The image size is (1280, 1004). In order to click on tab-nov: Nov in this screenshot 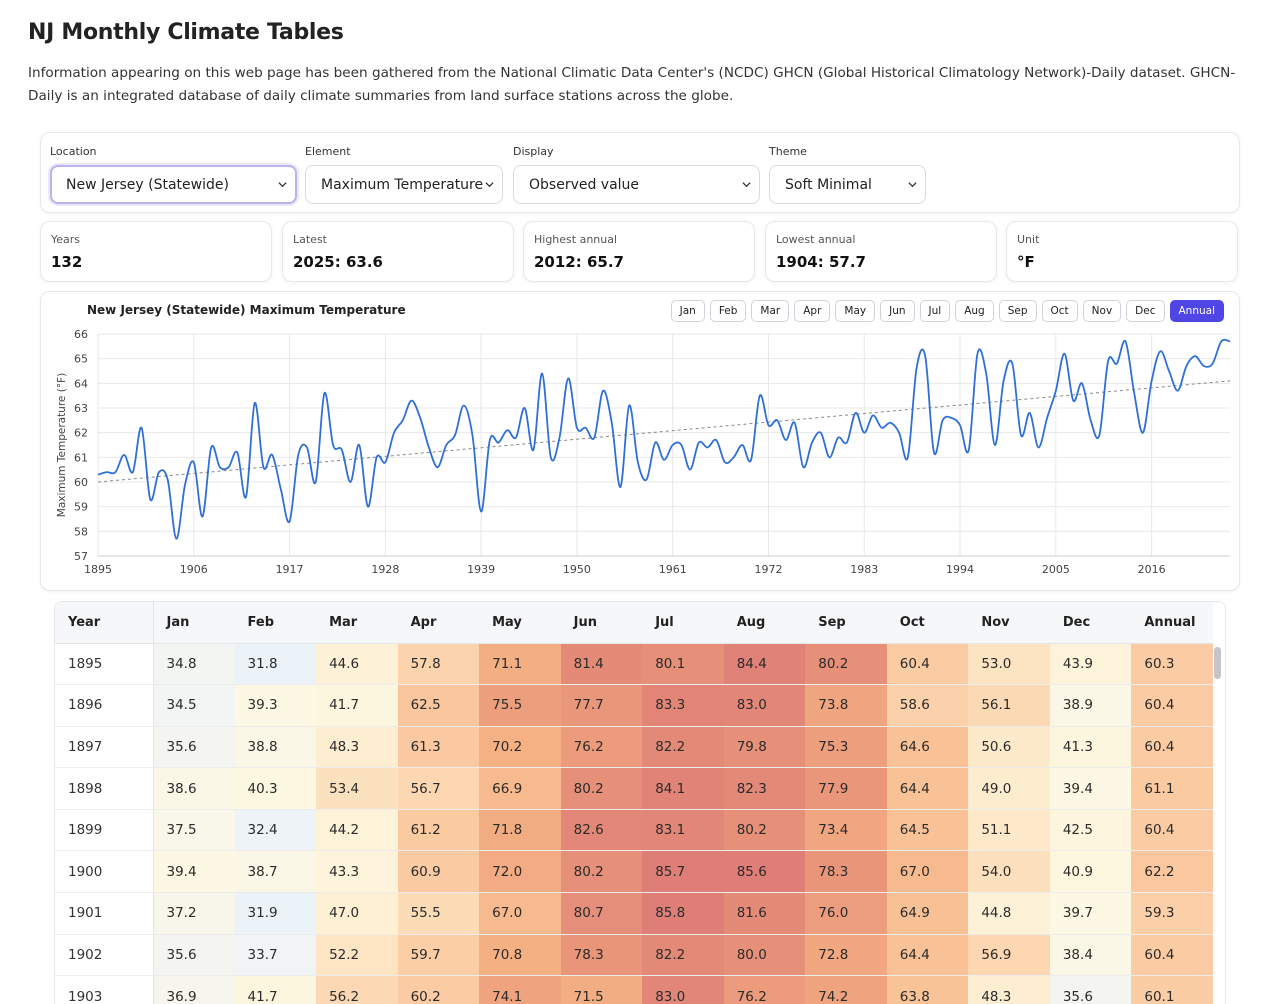, I will do `click(1102, 311)`.